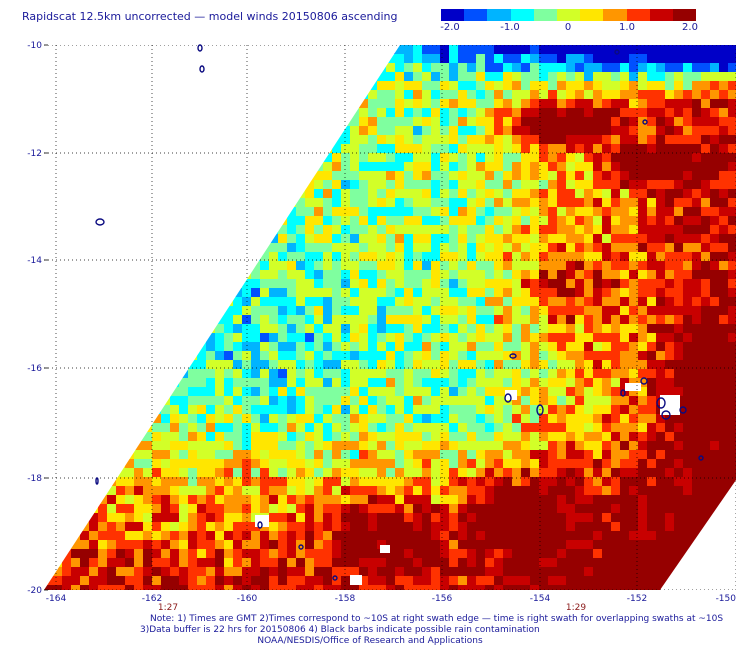 This screenshot has width=740, height=650. Describe the element at coordinates (627, 27) in the screenshot. I see `colorbar-label: 1.0` at that location.